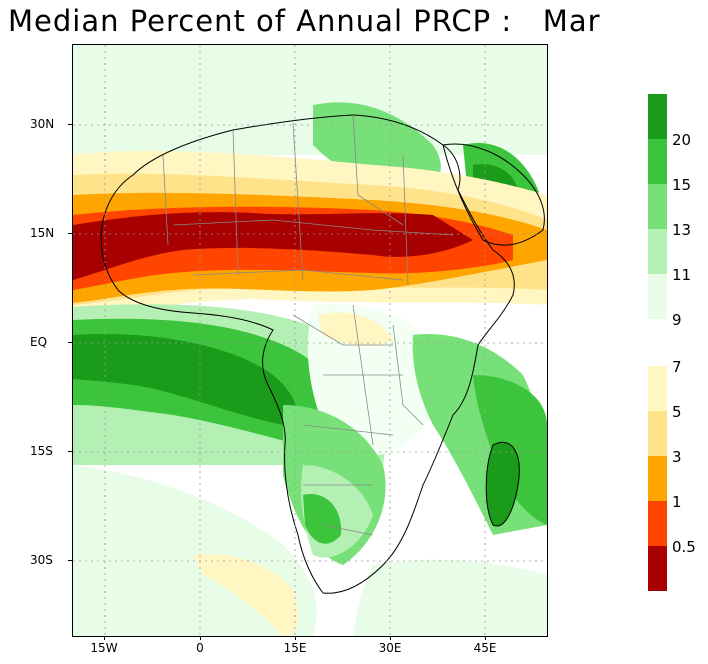 The height and width of the screenshot is (664, 708). I want to click on congo-yellow, so click(355, 329).